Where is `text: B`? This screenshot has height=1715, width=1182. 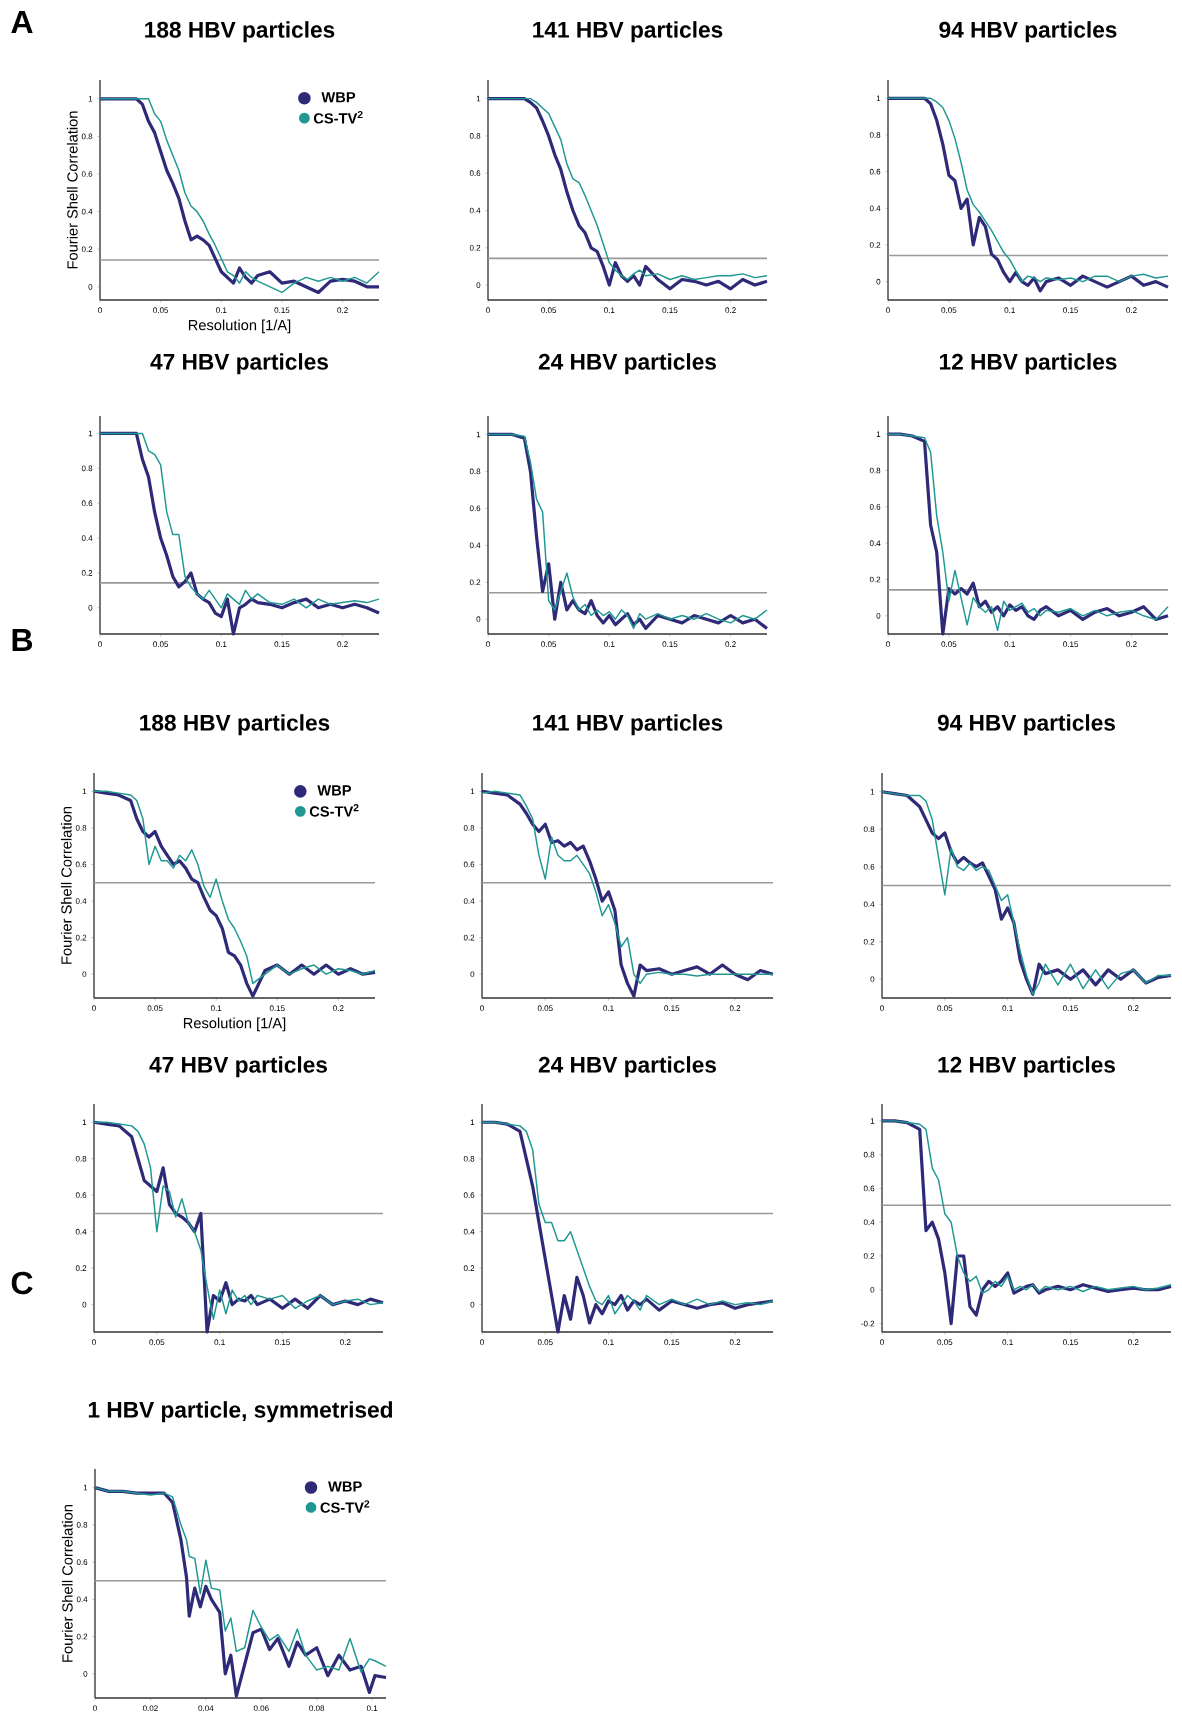
text: B is located at coordinates (22, 639).